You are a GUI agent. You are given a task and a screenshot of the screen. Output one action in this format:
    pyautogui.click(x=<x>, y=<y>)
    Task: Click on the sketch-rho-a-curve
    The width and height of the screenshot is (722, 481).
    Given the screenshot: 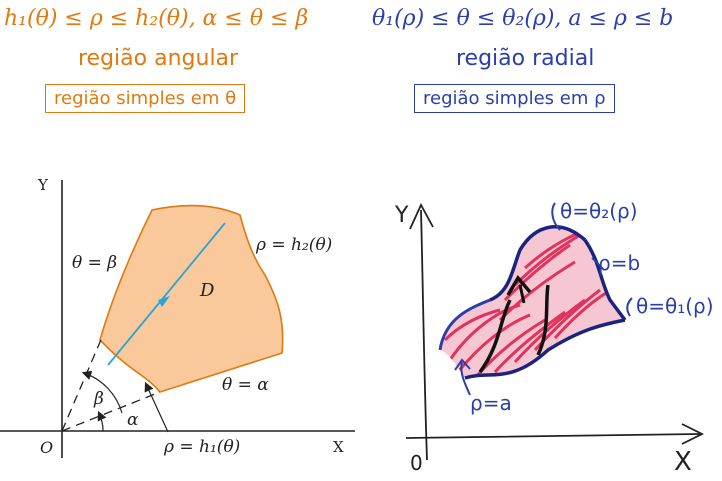 What is the action you would take?
    pyautogui.click(x=464, y=324)
    